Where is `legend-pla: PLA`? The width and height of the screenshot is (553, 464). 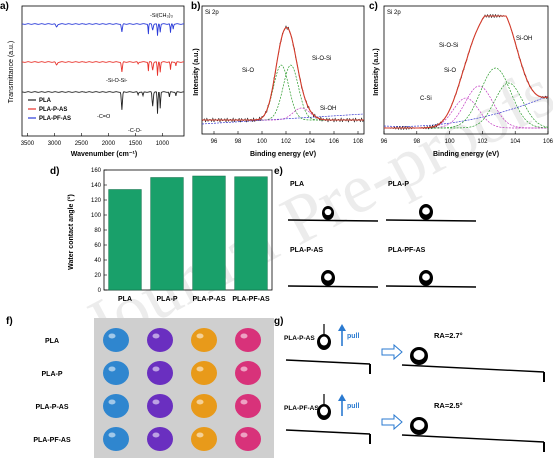
legend-pla: PLA is located at coordinates (45, 101).